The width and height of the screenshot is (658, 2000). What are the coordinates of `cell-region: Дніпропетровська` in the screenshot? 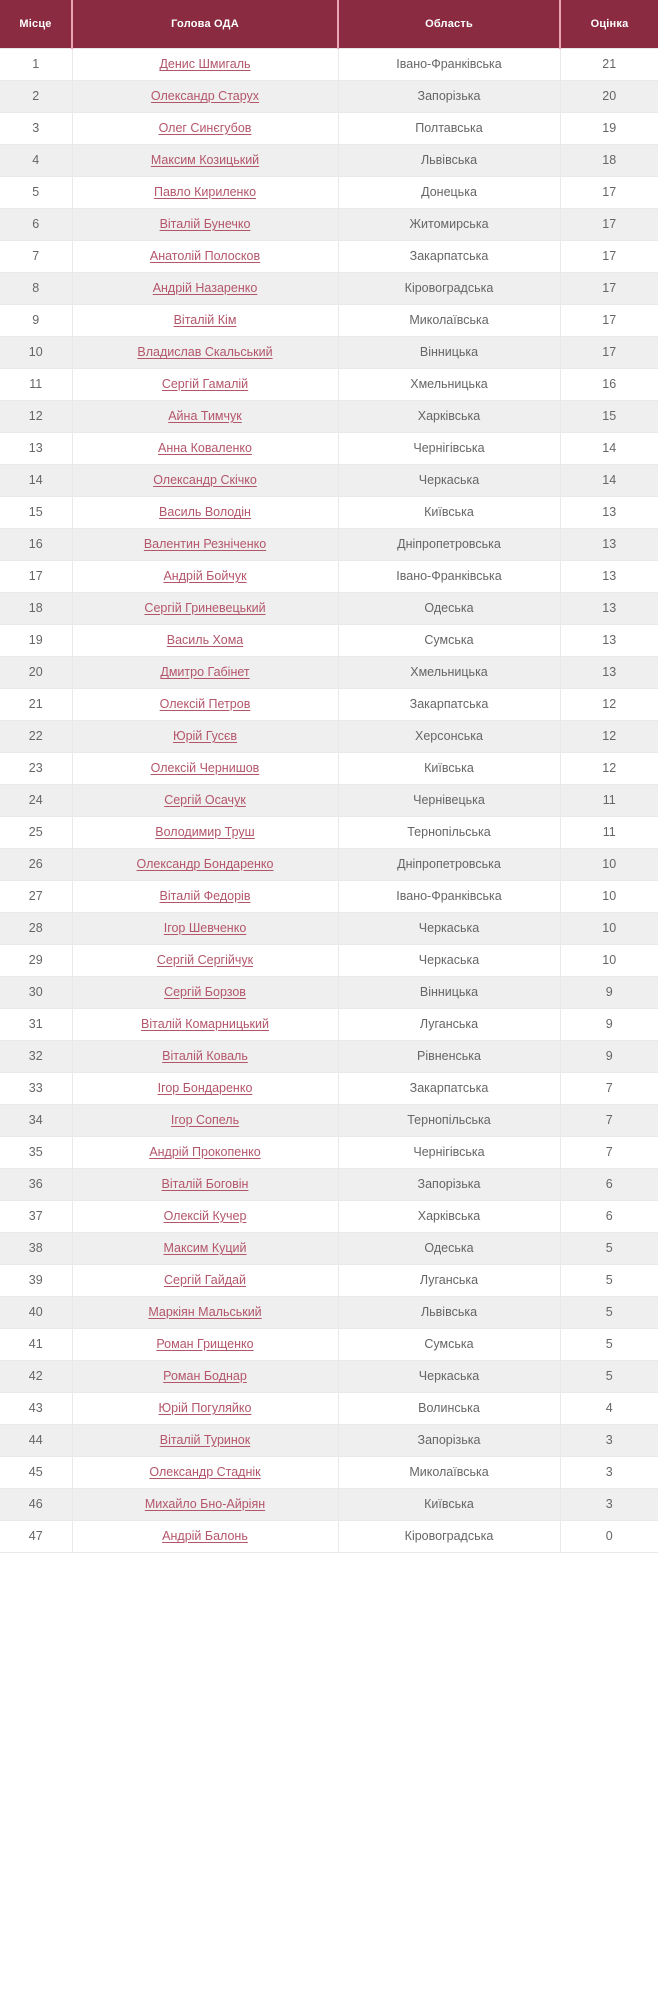 It's located at (449, 544).